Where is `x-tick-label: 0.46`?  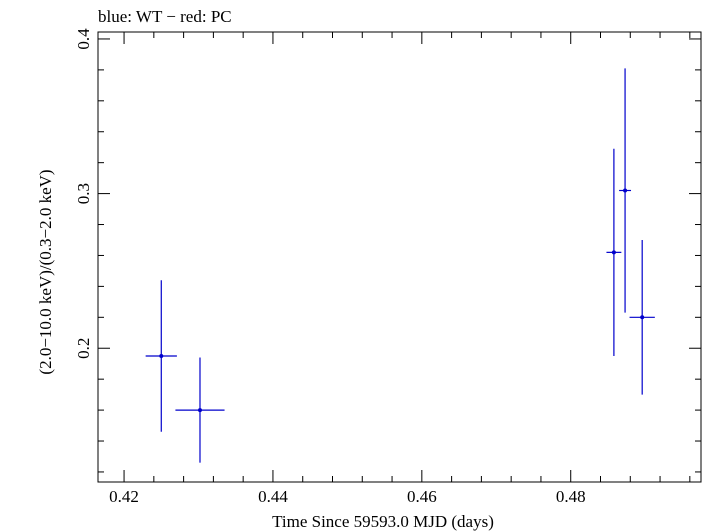 x-tick-label: 0.46 is located at coordinates (422, 496).